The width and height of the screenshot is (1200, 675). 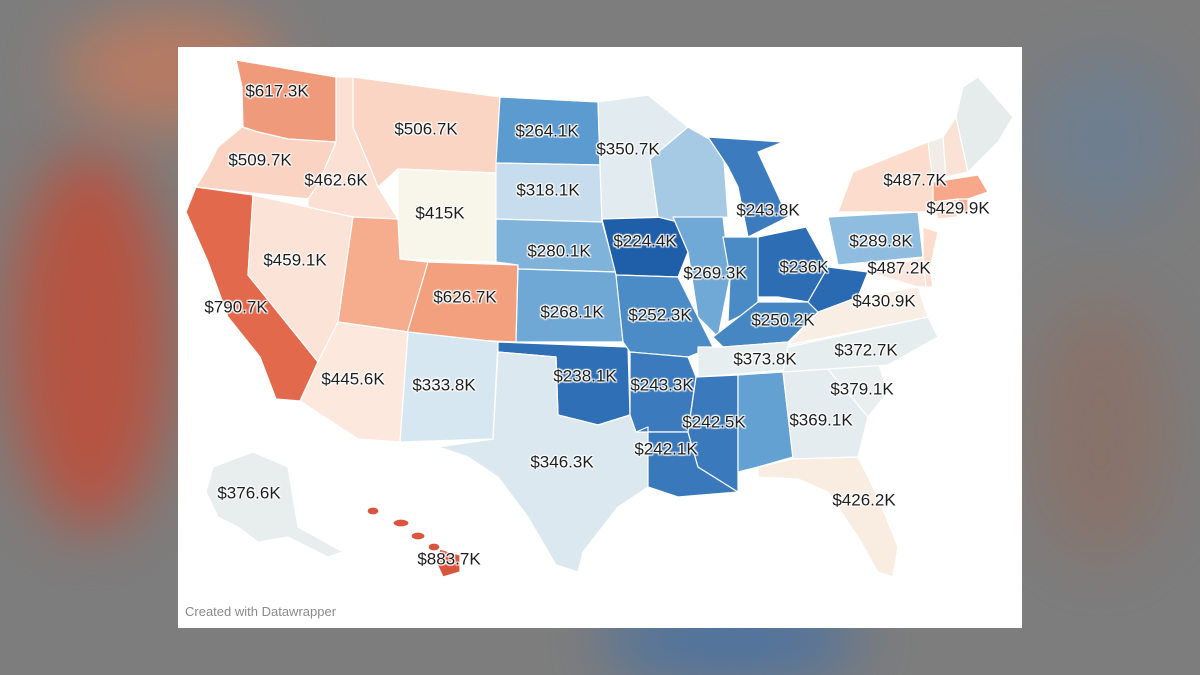 I want to click on label-missouri: $252.3K, so click(x=660, y=315).